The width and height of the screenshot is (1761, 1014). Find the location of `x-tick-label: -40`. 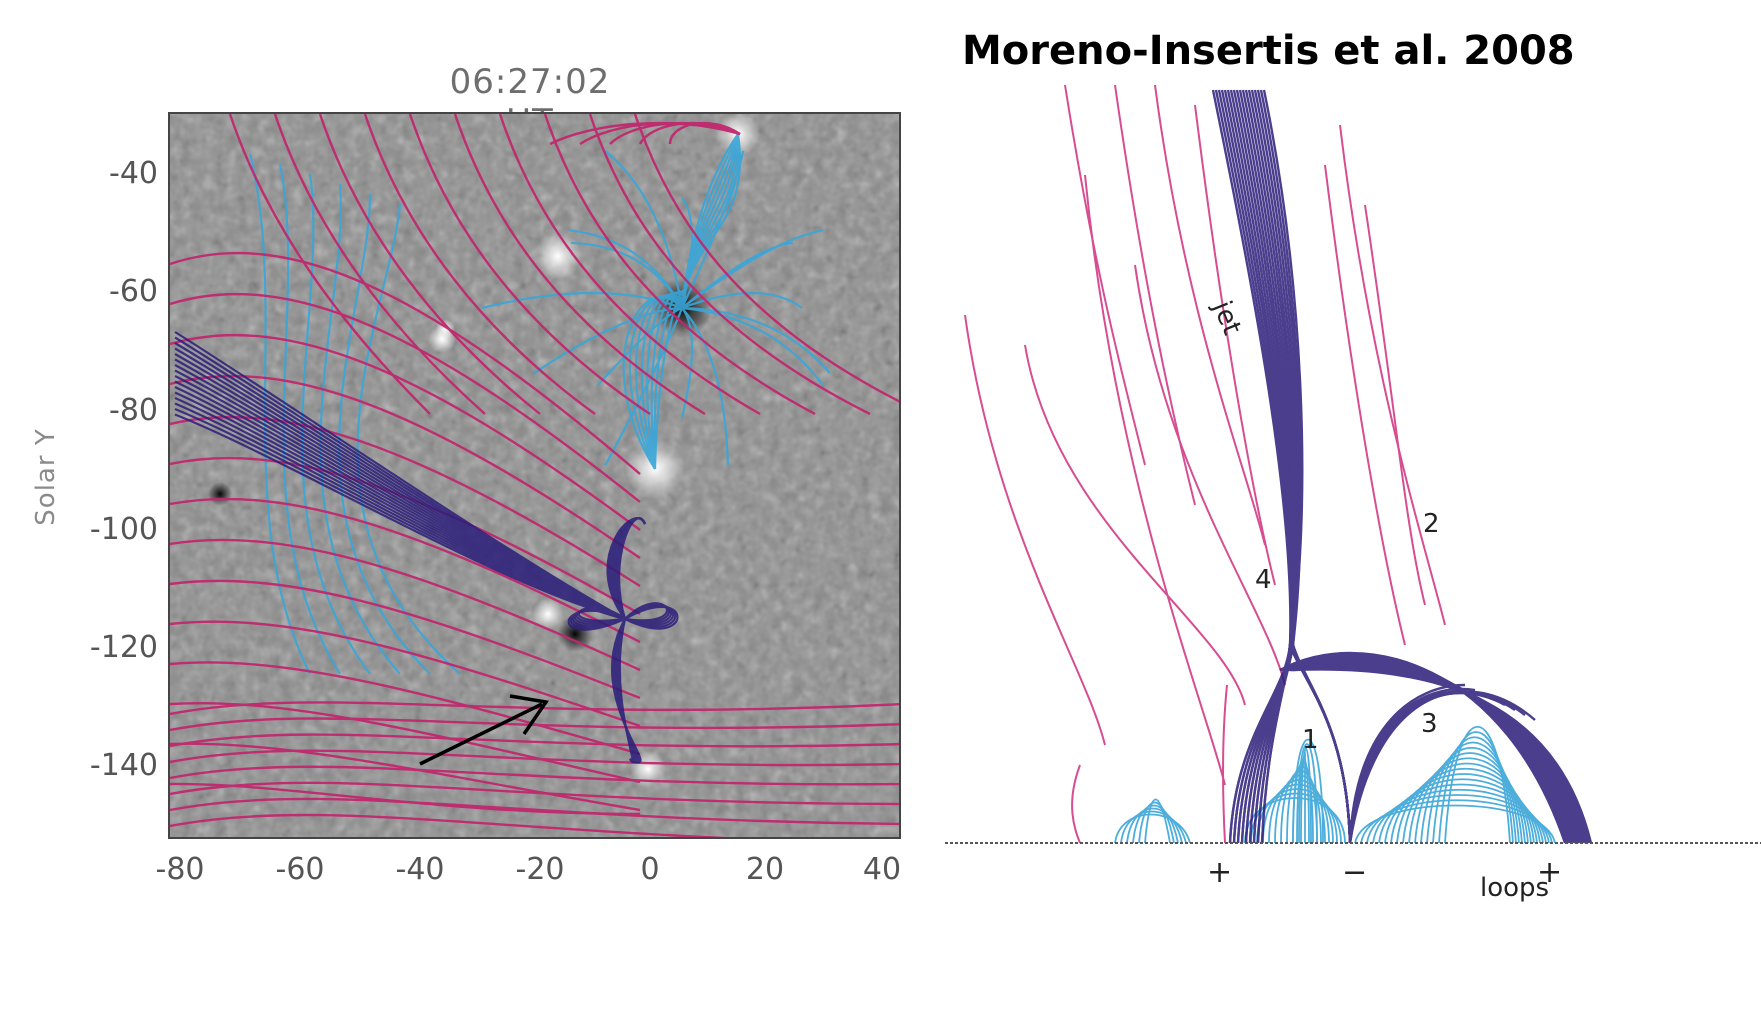

x-tick-label: -40 is located at coordinates (420, 869).